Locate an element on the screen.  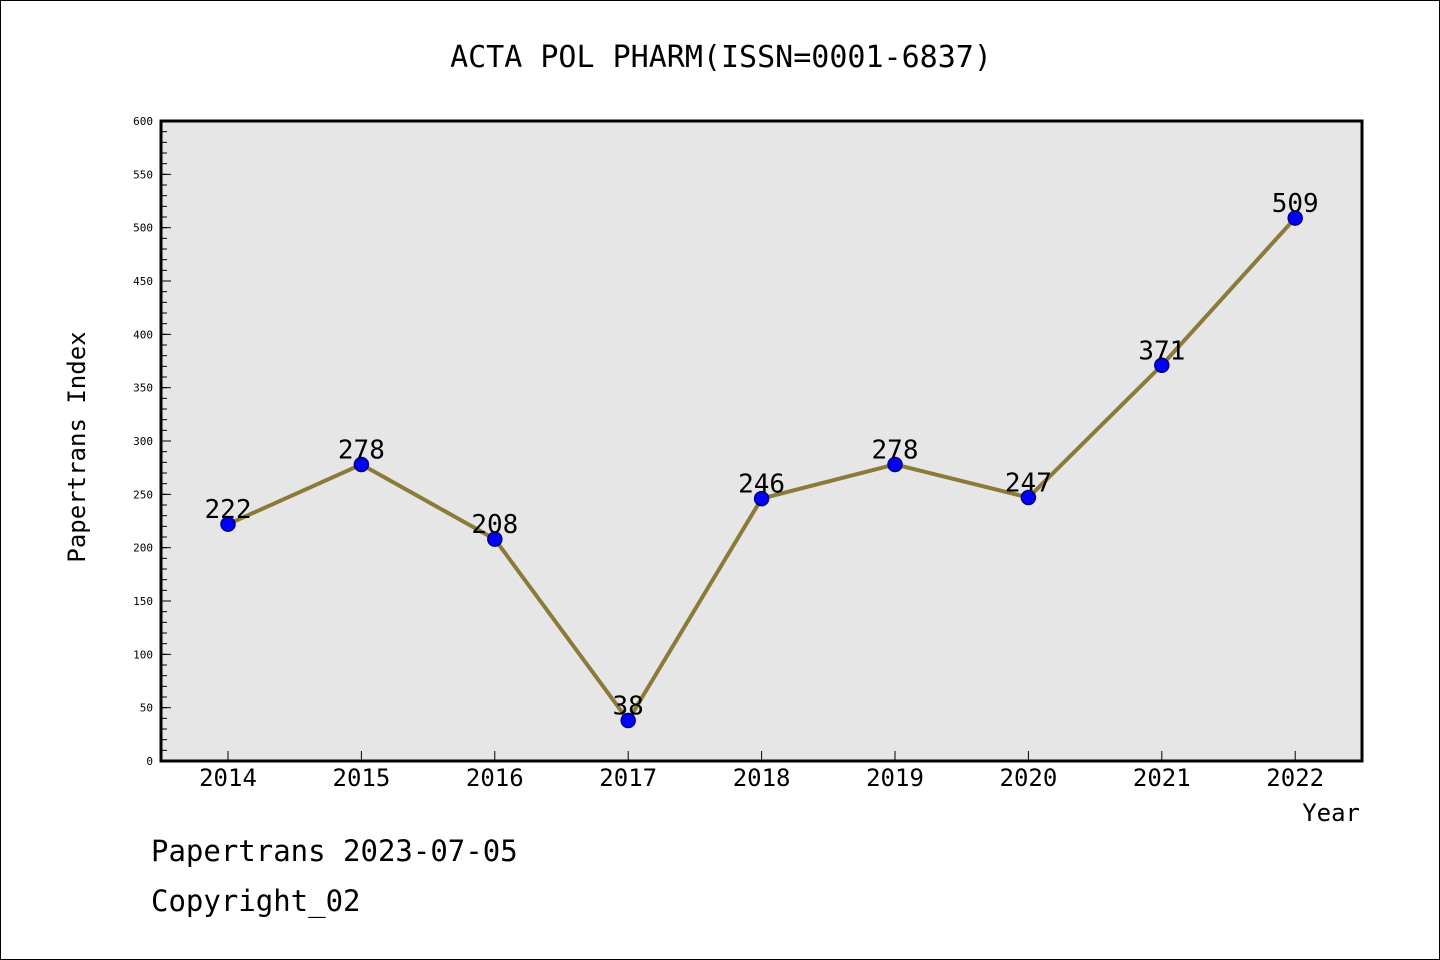
footer-copyright-text: Copyright_02 is located at coordinates (256, 901).